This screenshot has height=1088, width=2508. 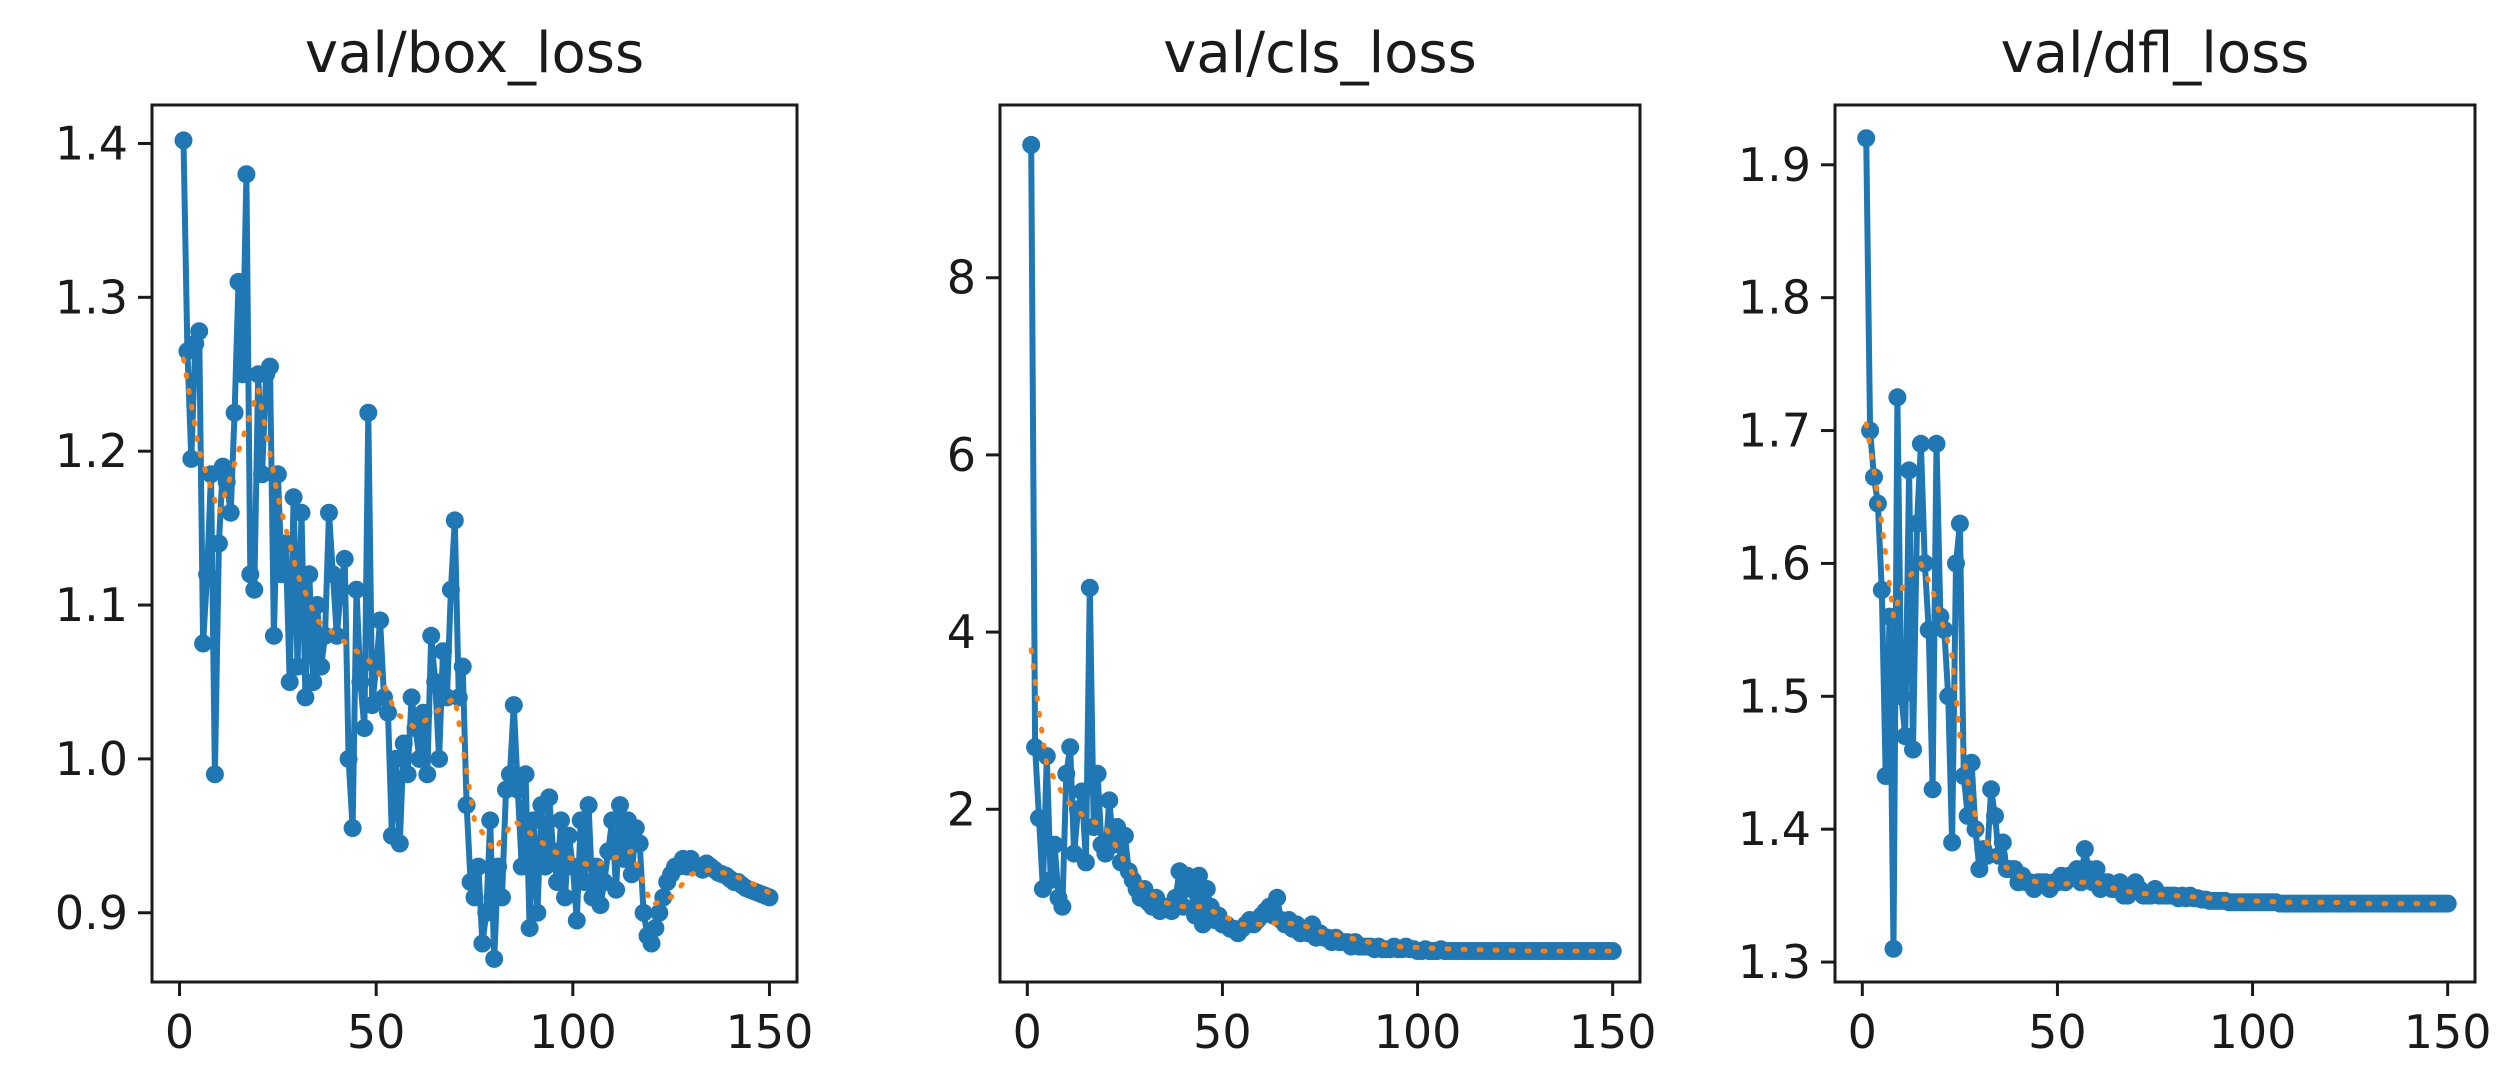 I want to click on chart-title: val/dfl_loss, so click(x=2155, y=53).